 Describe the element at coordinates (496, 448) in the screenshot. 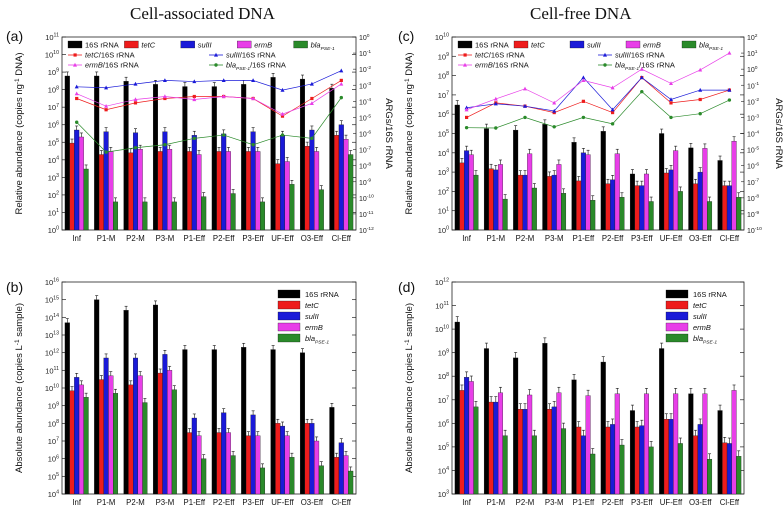

I see `bar-sulii-p1-m` at that location.